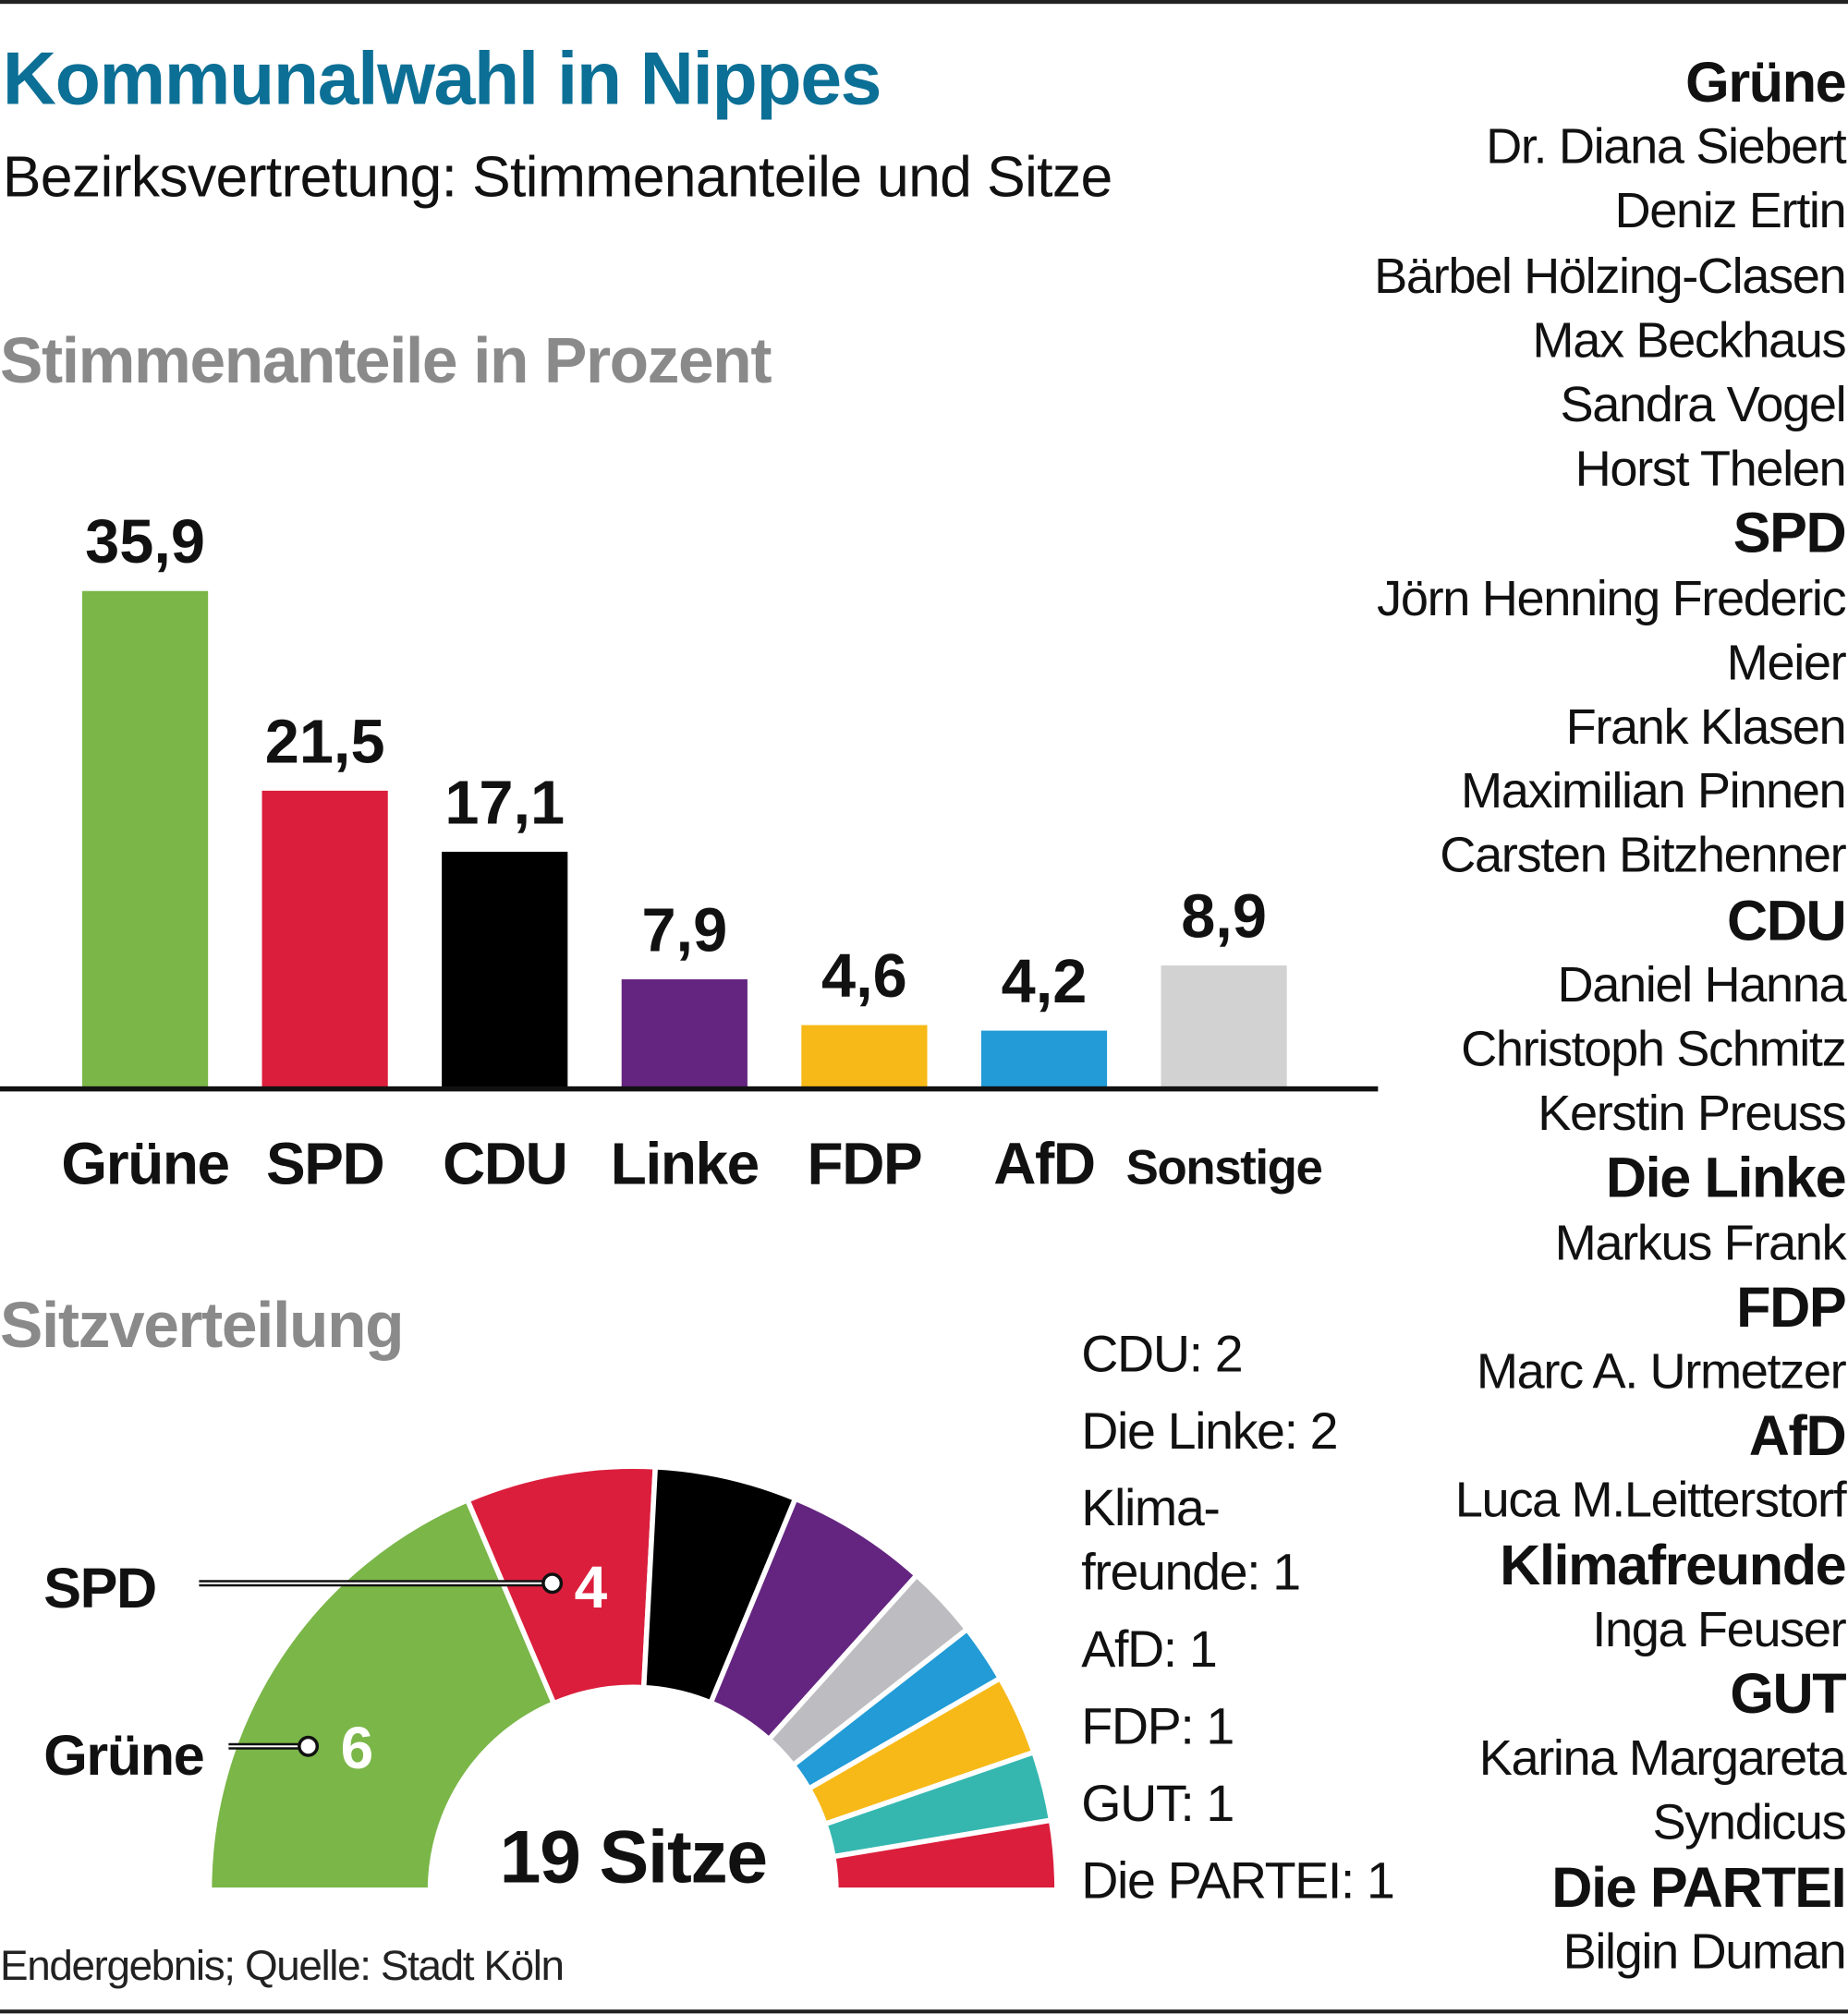 The image size is (1848, 2014). I want to click on page-title: Kommunalwahl in Nippes, so click(442, 79).